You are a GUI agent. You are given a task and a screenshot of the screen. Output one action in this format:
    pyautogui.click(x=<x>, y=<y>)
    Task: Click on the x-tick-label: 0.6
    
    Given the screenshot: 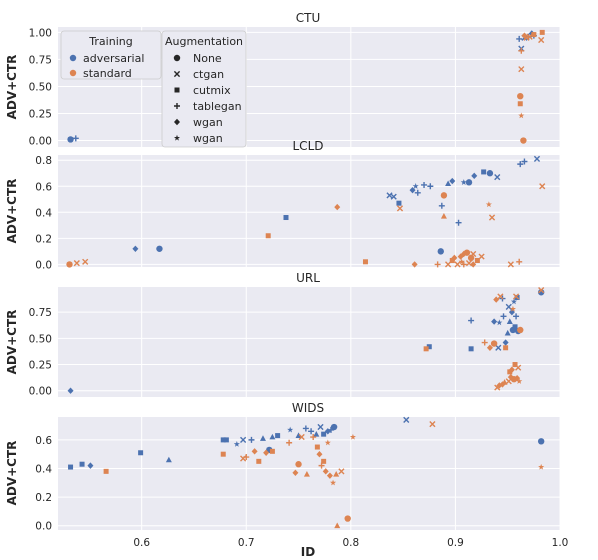 What is the action you would take?
    pyautogui.click(x=141, y=543)
    